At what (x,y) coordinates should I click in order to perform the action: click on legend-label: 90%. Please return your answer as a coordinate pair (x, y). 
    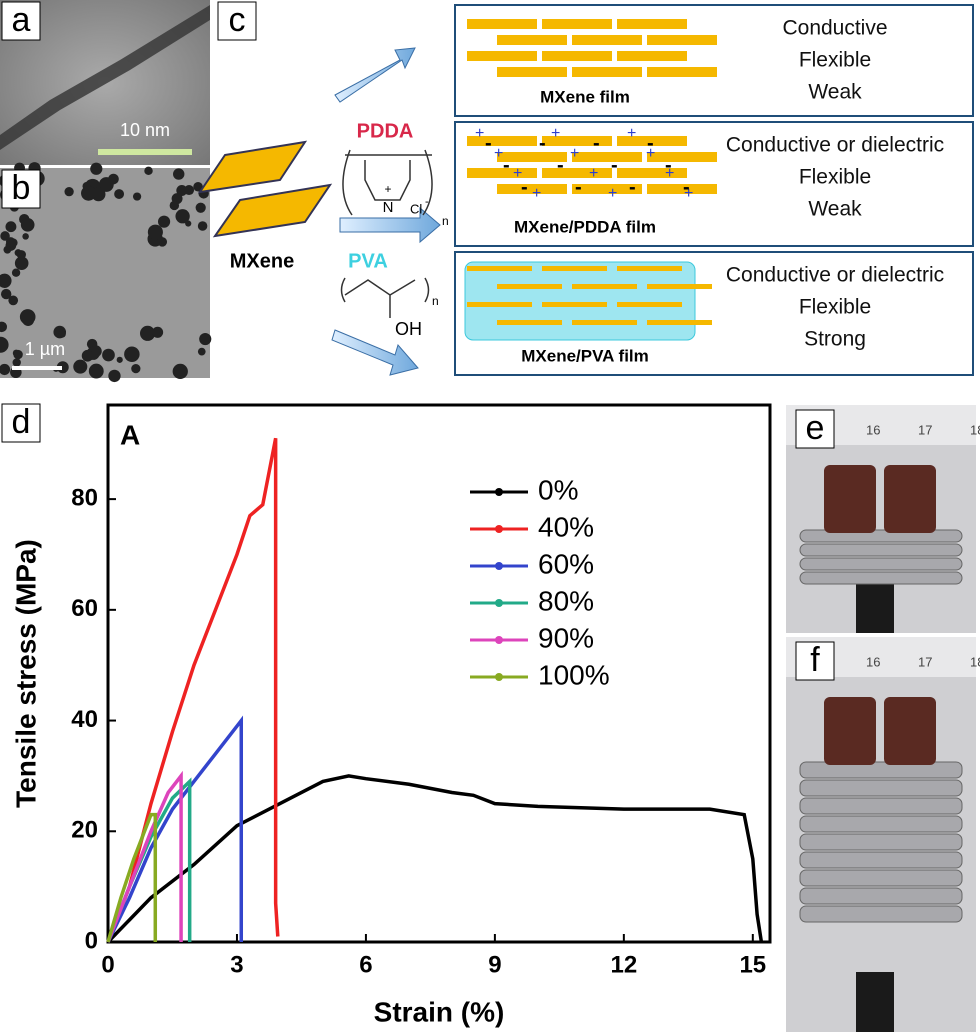
    Looking at the image, I should click on (566, 637).